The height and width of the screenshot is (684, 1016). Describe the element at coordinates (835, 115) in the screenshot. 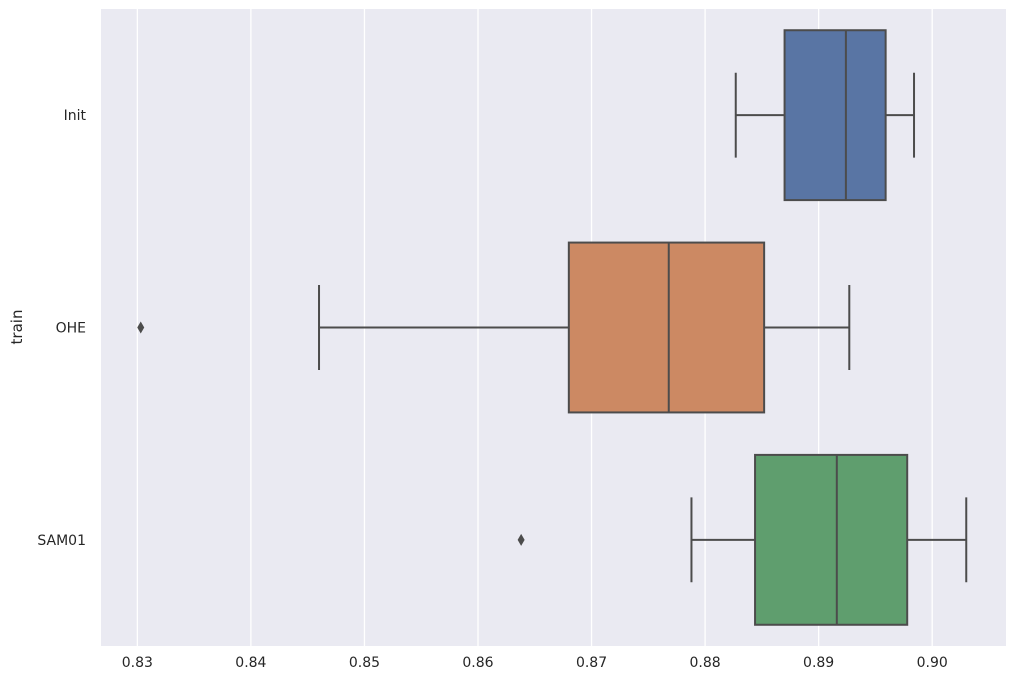

I see `box-init` at that location.